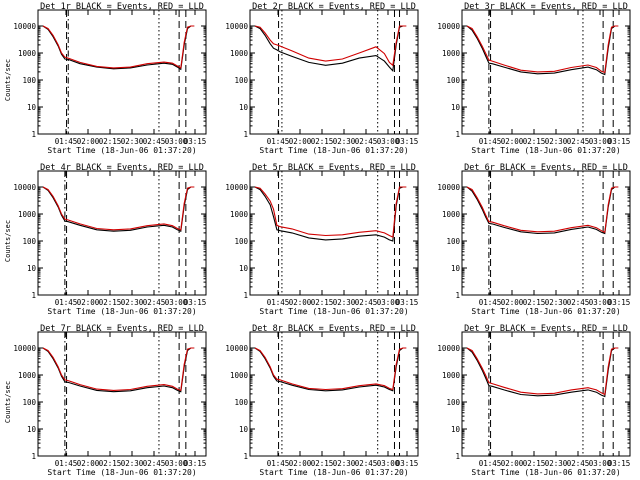 Image resolution: width=640 pixels, height=480 pixels. Describe the element at coordinates (546, 329) in the screenshot. I see `plot-title: Det 9r BLACK = Events, RED = LLD` at that location.